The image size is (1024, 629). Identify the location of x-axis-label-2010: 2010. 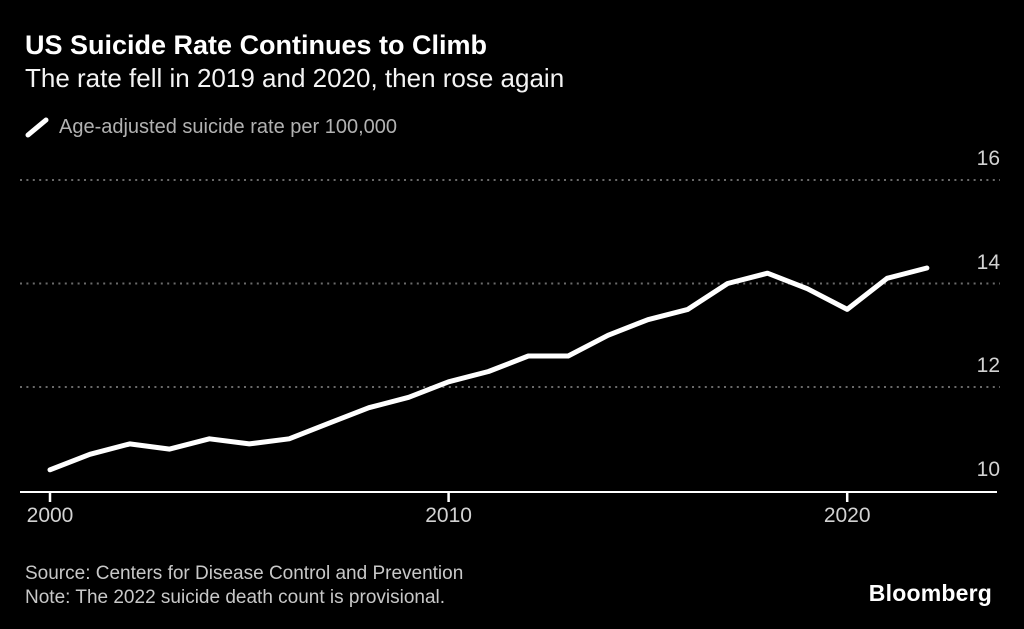
(448, 515).